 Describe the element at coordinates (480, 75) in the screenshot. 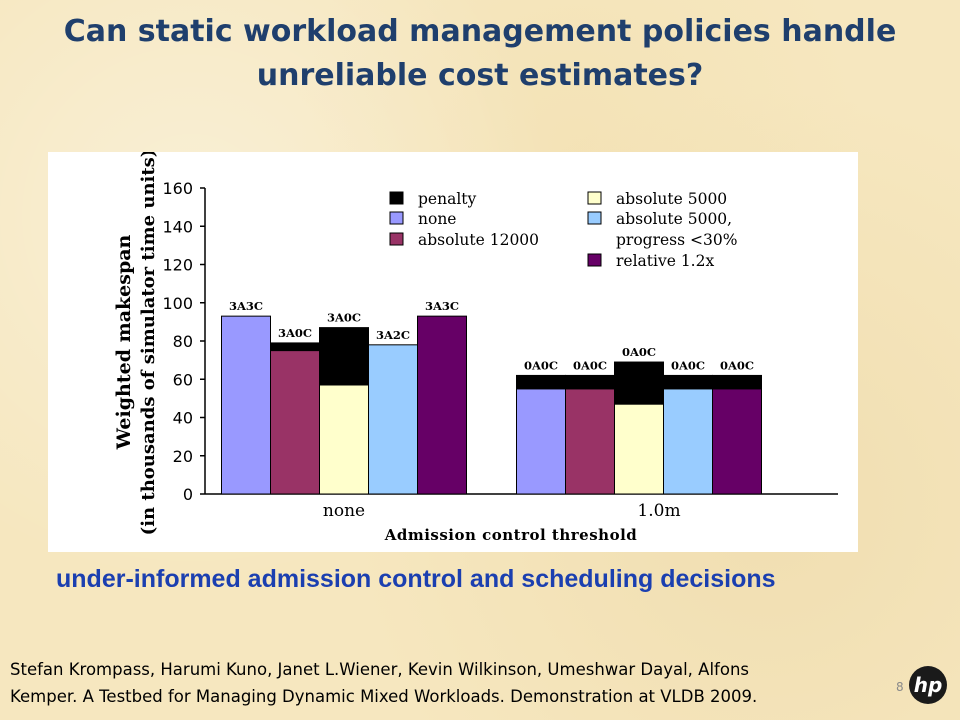

I see `slide-title-line2: unreliable cost estimates?` at that location.